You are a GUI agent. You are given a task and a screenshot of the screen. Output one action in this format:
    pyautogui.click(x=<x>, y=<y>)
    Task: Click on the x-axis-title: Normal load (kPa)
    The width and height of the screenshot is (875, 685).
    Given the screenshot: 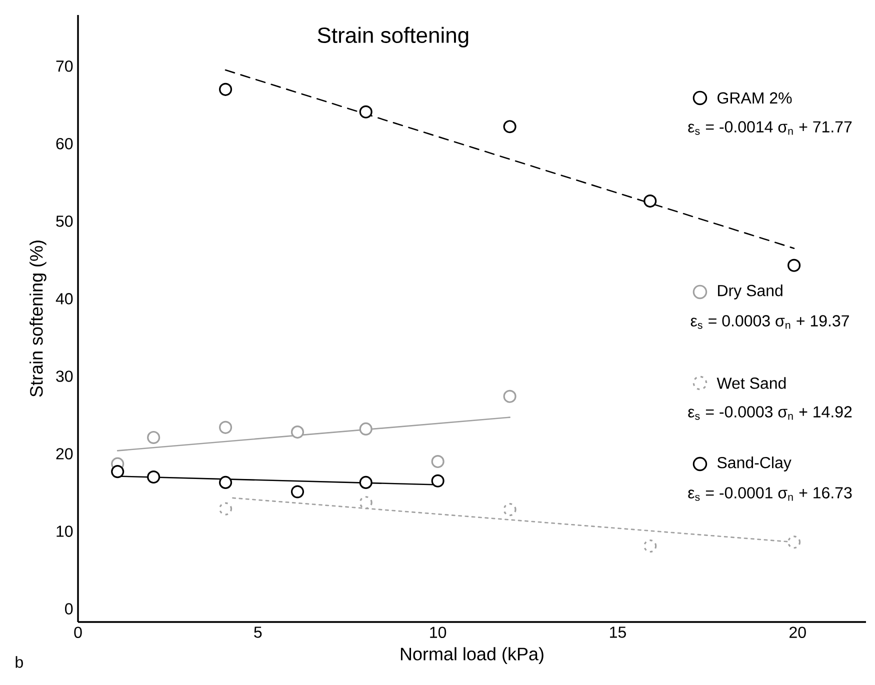 What is the action you would take?
    pyautogui.click(x=472, y=655)
    